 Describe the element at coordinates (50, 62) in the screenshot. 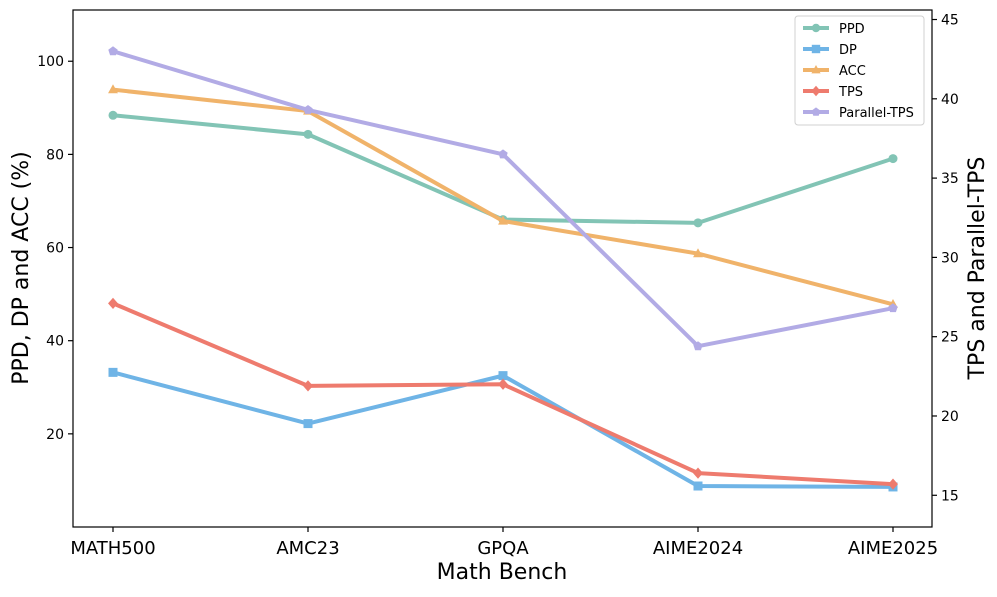

I see `left-tick-label: 100` at that location.